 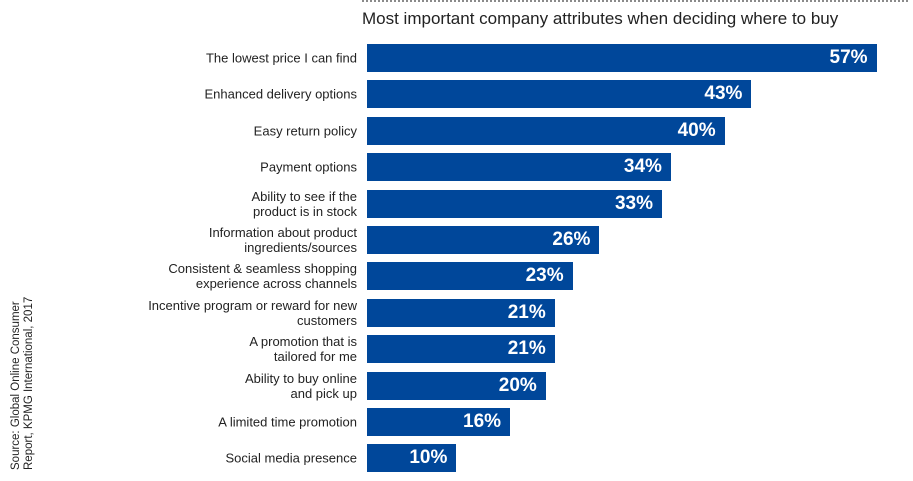 I want to click on bar: 33%, so click(x=515, y=203).